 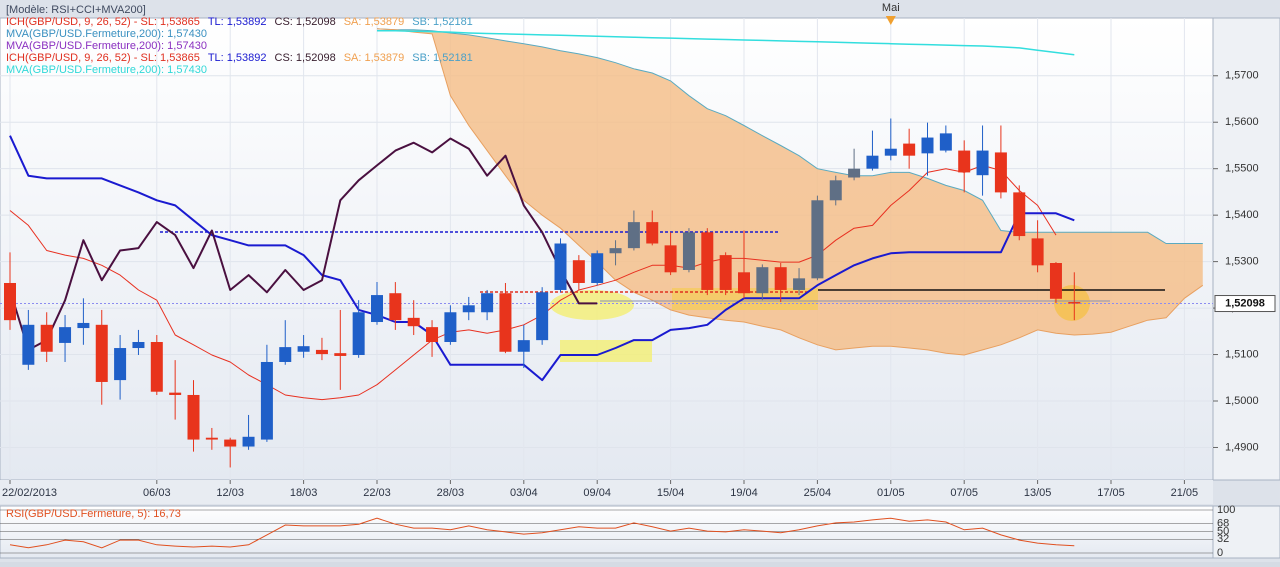 What do you see at coordinates (1242, 401) in the screenshot?
I see `y-tick-label: 1,5000` at bounding box center [1242, 401].